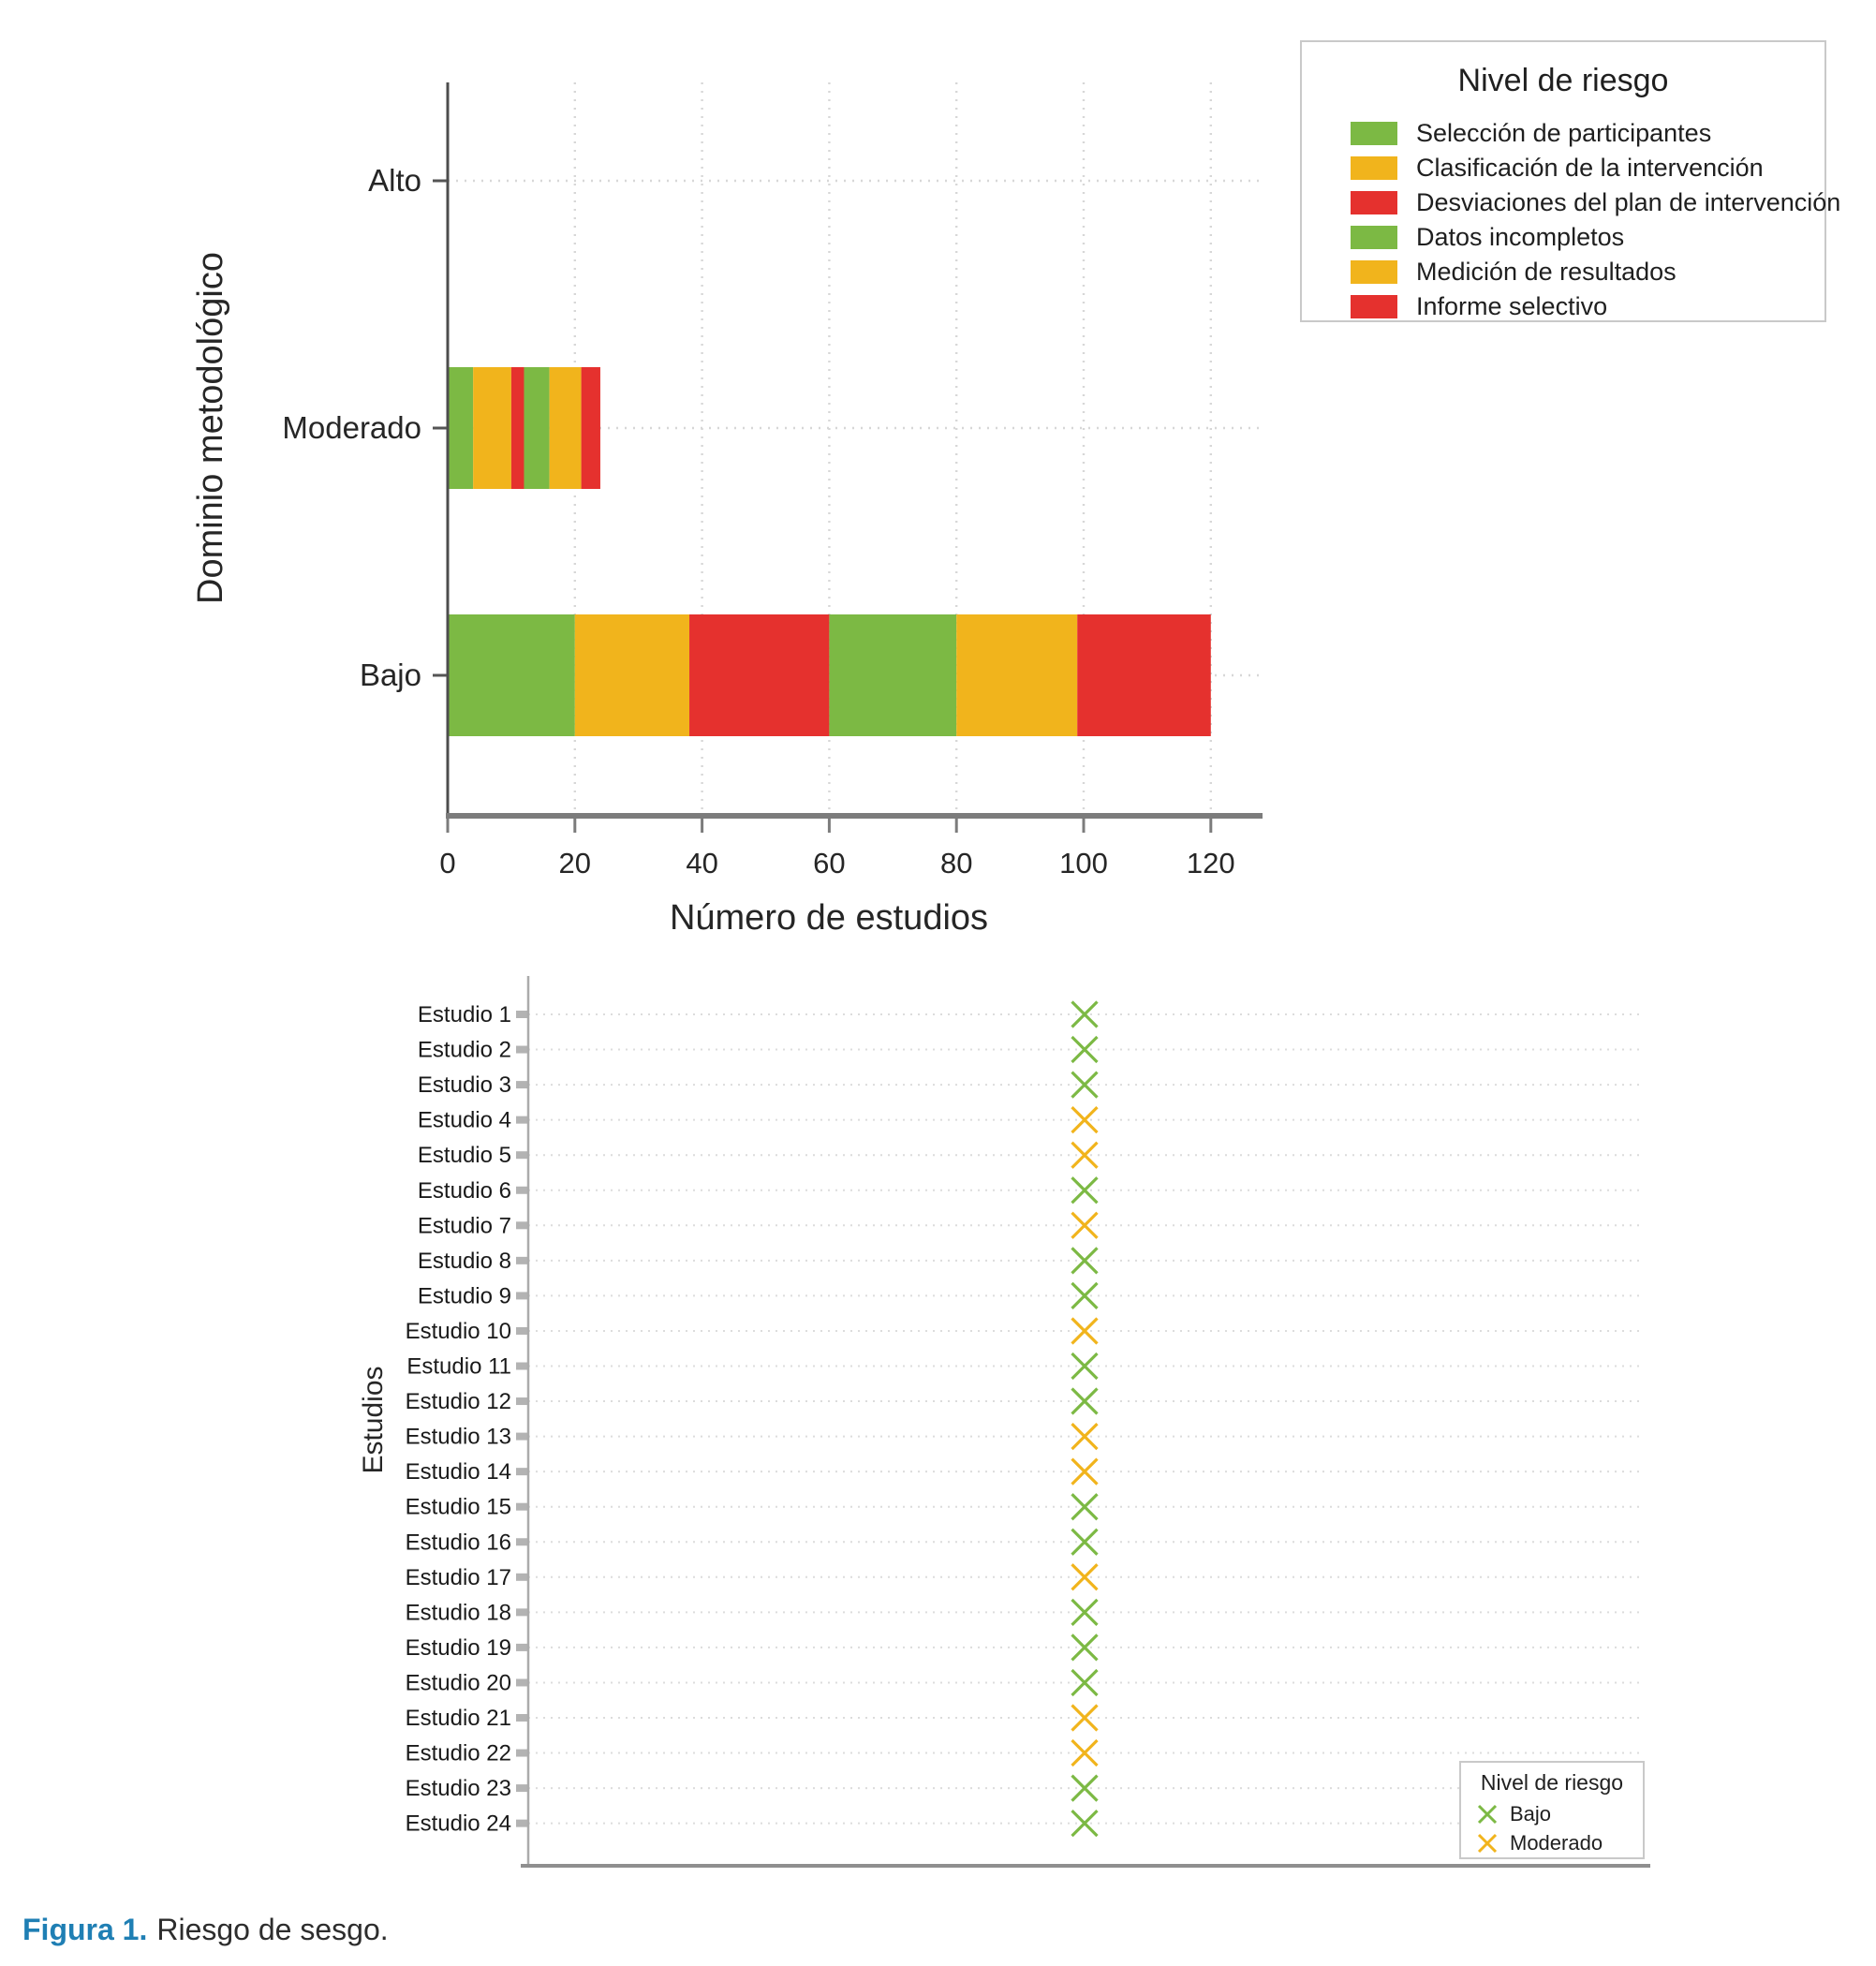  What do you see at coordinates (1531, 1814) in the screenshot?
I see `legend-item-label: Bajo` at bounding box center [1531, 1814].